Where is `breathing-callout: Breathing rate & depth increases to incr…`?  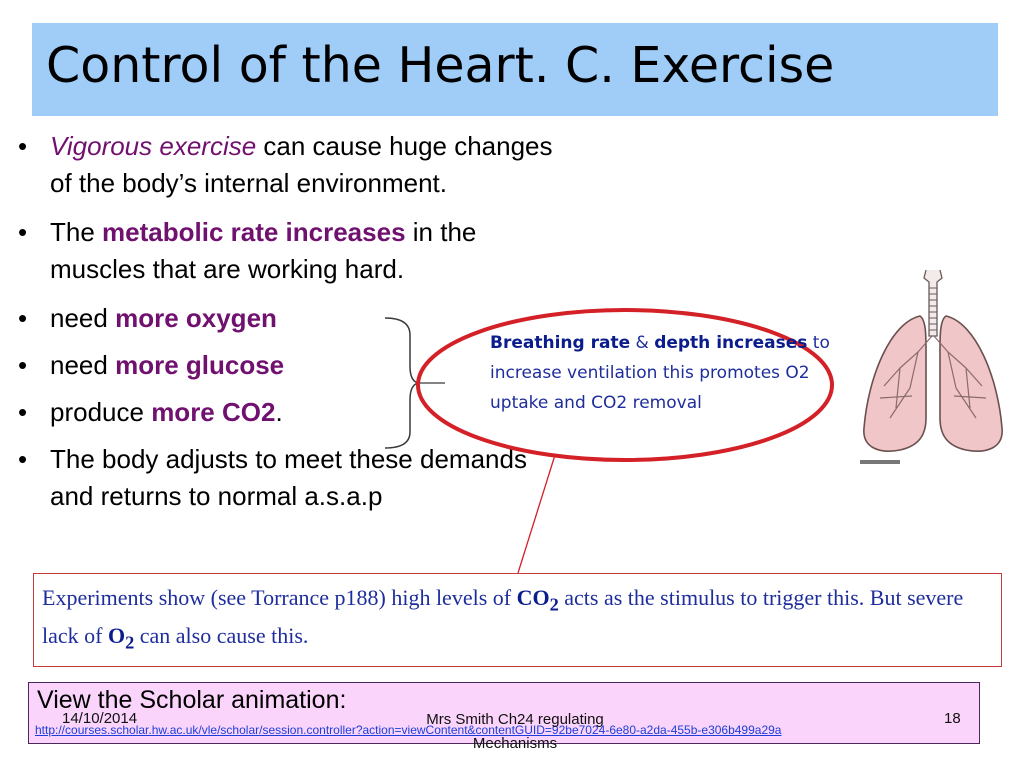
breathing-callout: Breathing rate & depth increases to incr… is located at coordinates (662, 373).